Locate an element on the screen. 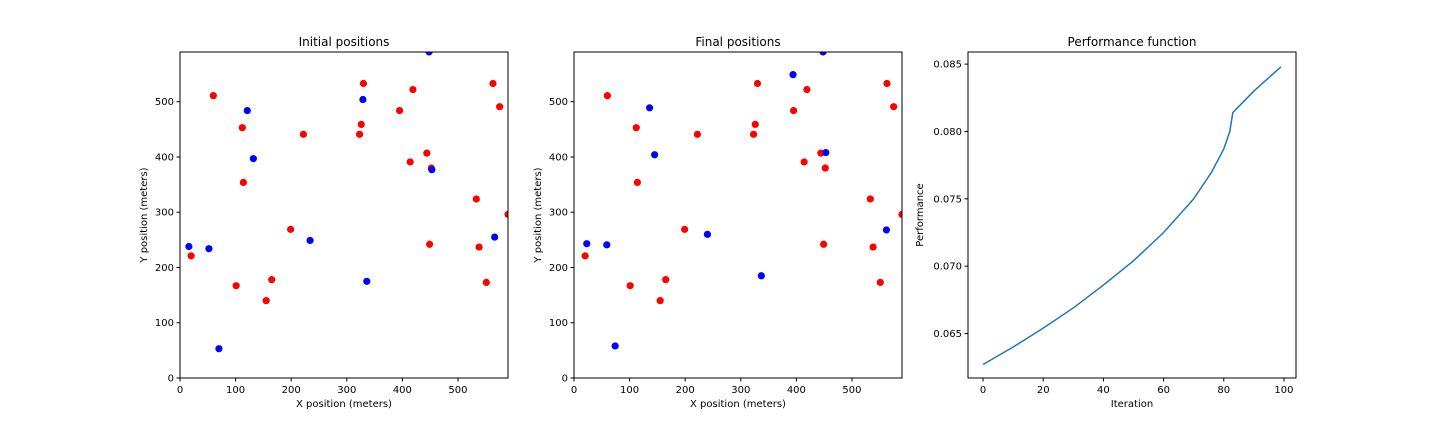  plot-marks is located at coordinates (1132, 216).